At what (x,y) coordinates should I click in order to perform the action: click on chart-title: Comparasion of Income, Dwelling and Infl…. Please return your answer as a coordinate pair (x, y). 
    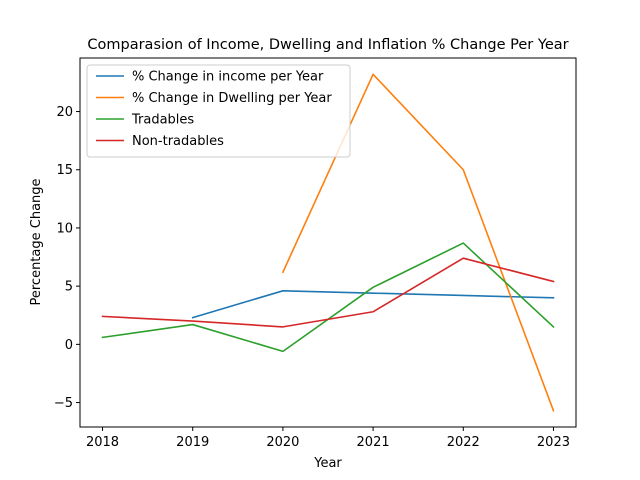
    Looking at the image, I should click on (327, 45).